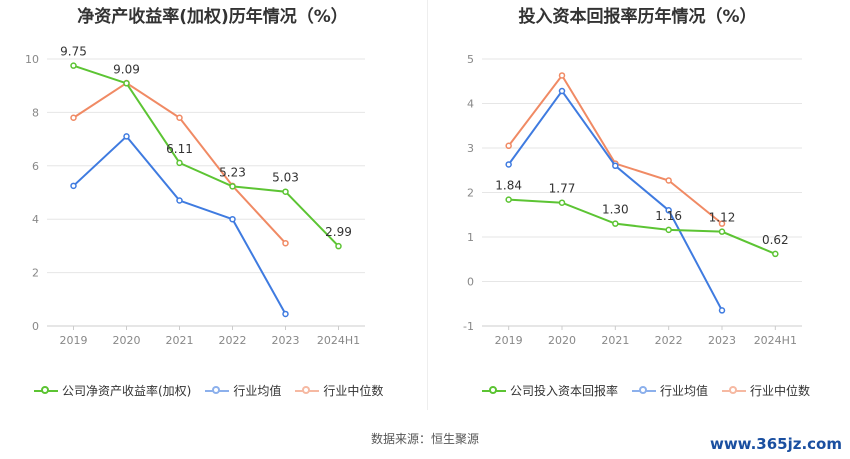  I want to click on y-tick-label: 1, so click(470, 237).